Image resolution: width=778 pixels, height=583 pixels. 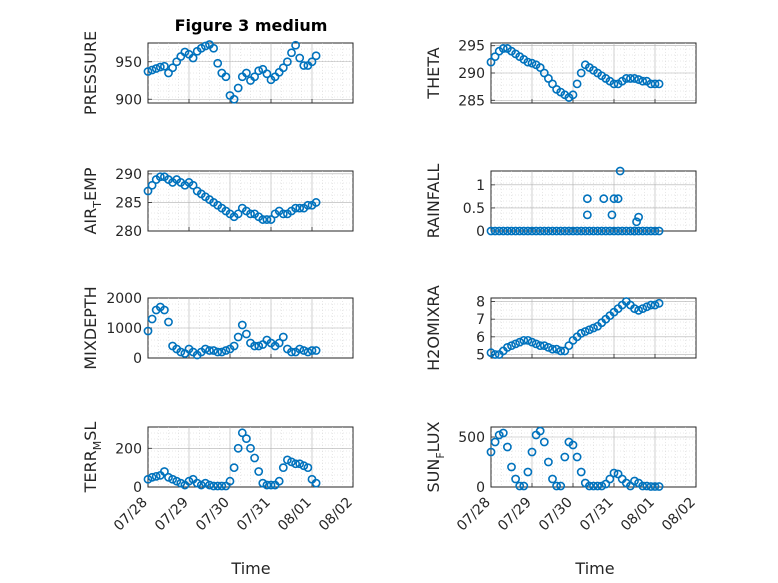 What do you see at coordinates (560, 328) in the screenshot?
I see `panel-h2omixra: 56 78 H2OMIXRA` at bounding box center [560, 328].